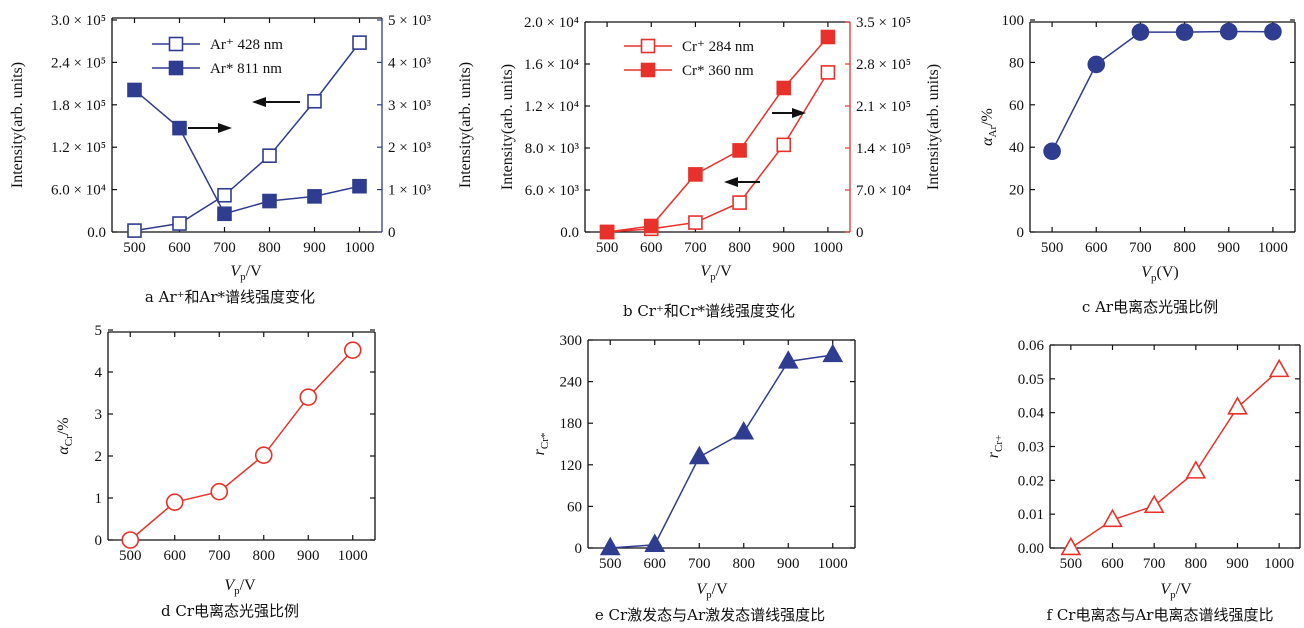 This screenshot has height=628, width=1304. What do you see at coordinates (217, 68) in the screenshot?
I see `legend-item: Ar* 811 nm` at bounding box center [217, 68].